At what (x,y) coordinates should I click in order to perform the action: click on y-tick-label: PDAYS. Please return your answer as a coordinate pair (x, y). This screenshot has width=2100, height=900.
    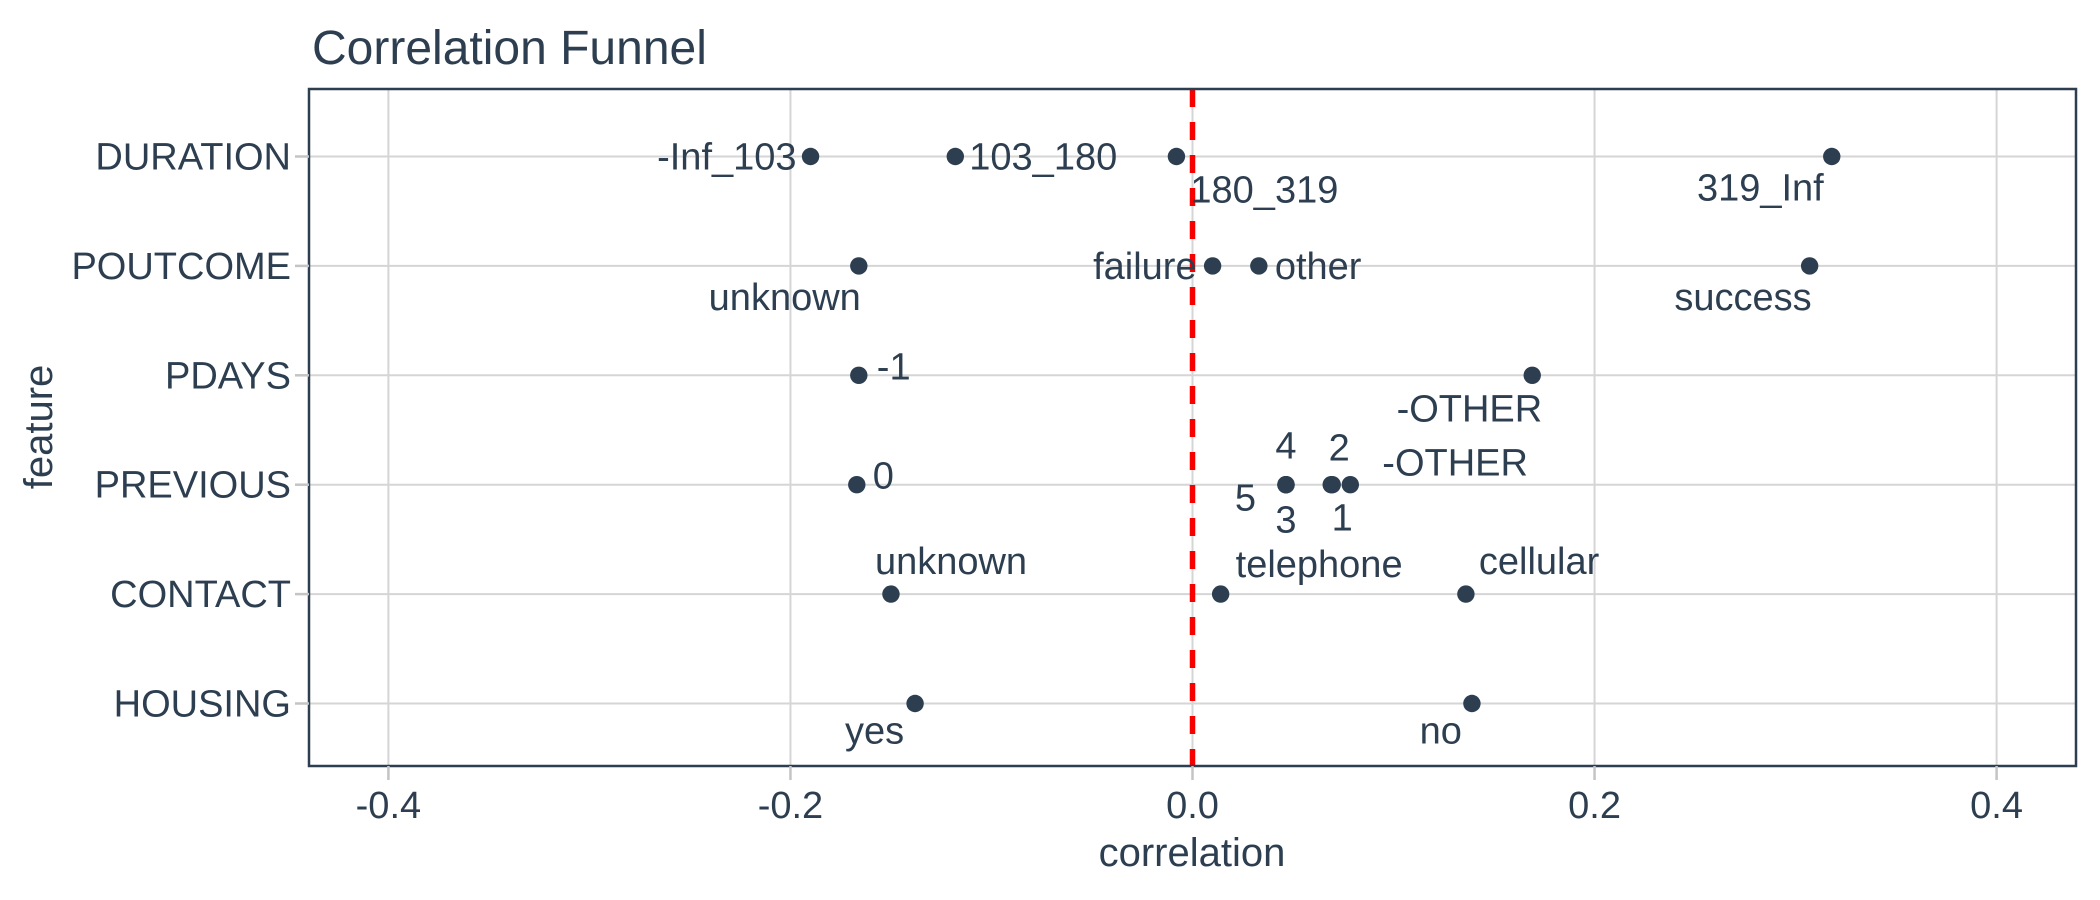
    Looking at the image, I should click on (228, 376).